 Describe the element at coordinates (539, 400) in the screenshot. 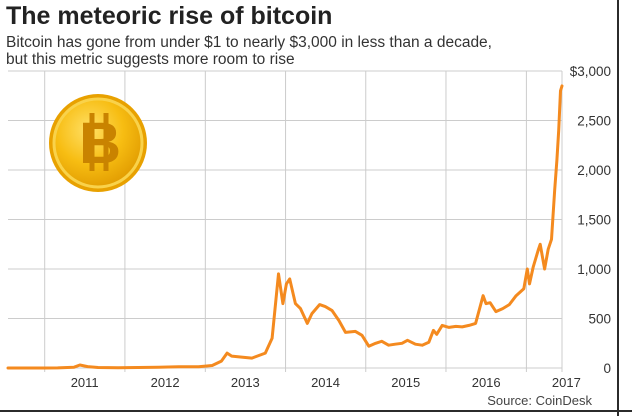

I see `source-note: Source: CoinDesk` at that location.